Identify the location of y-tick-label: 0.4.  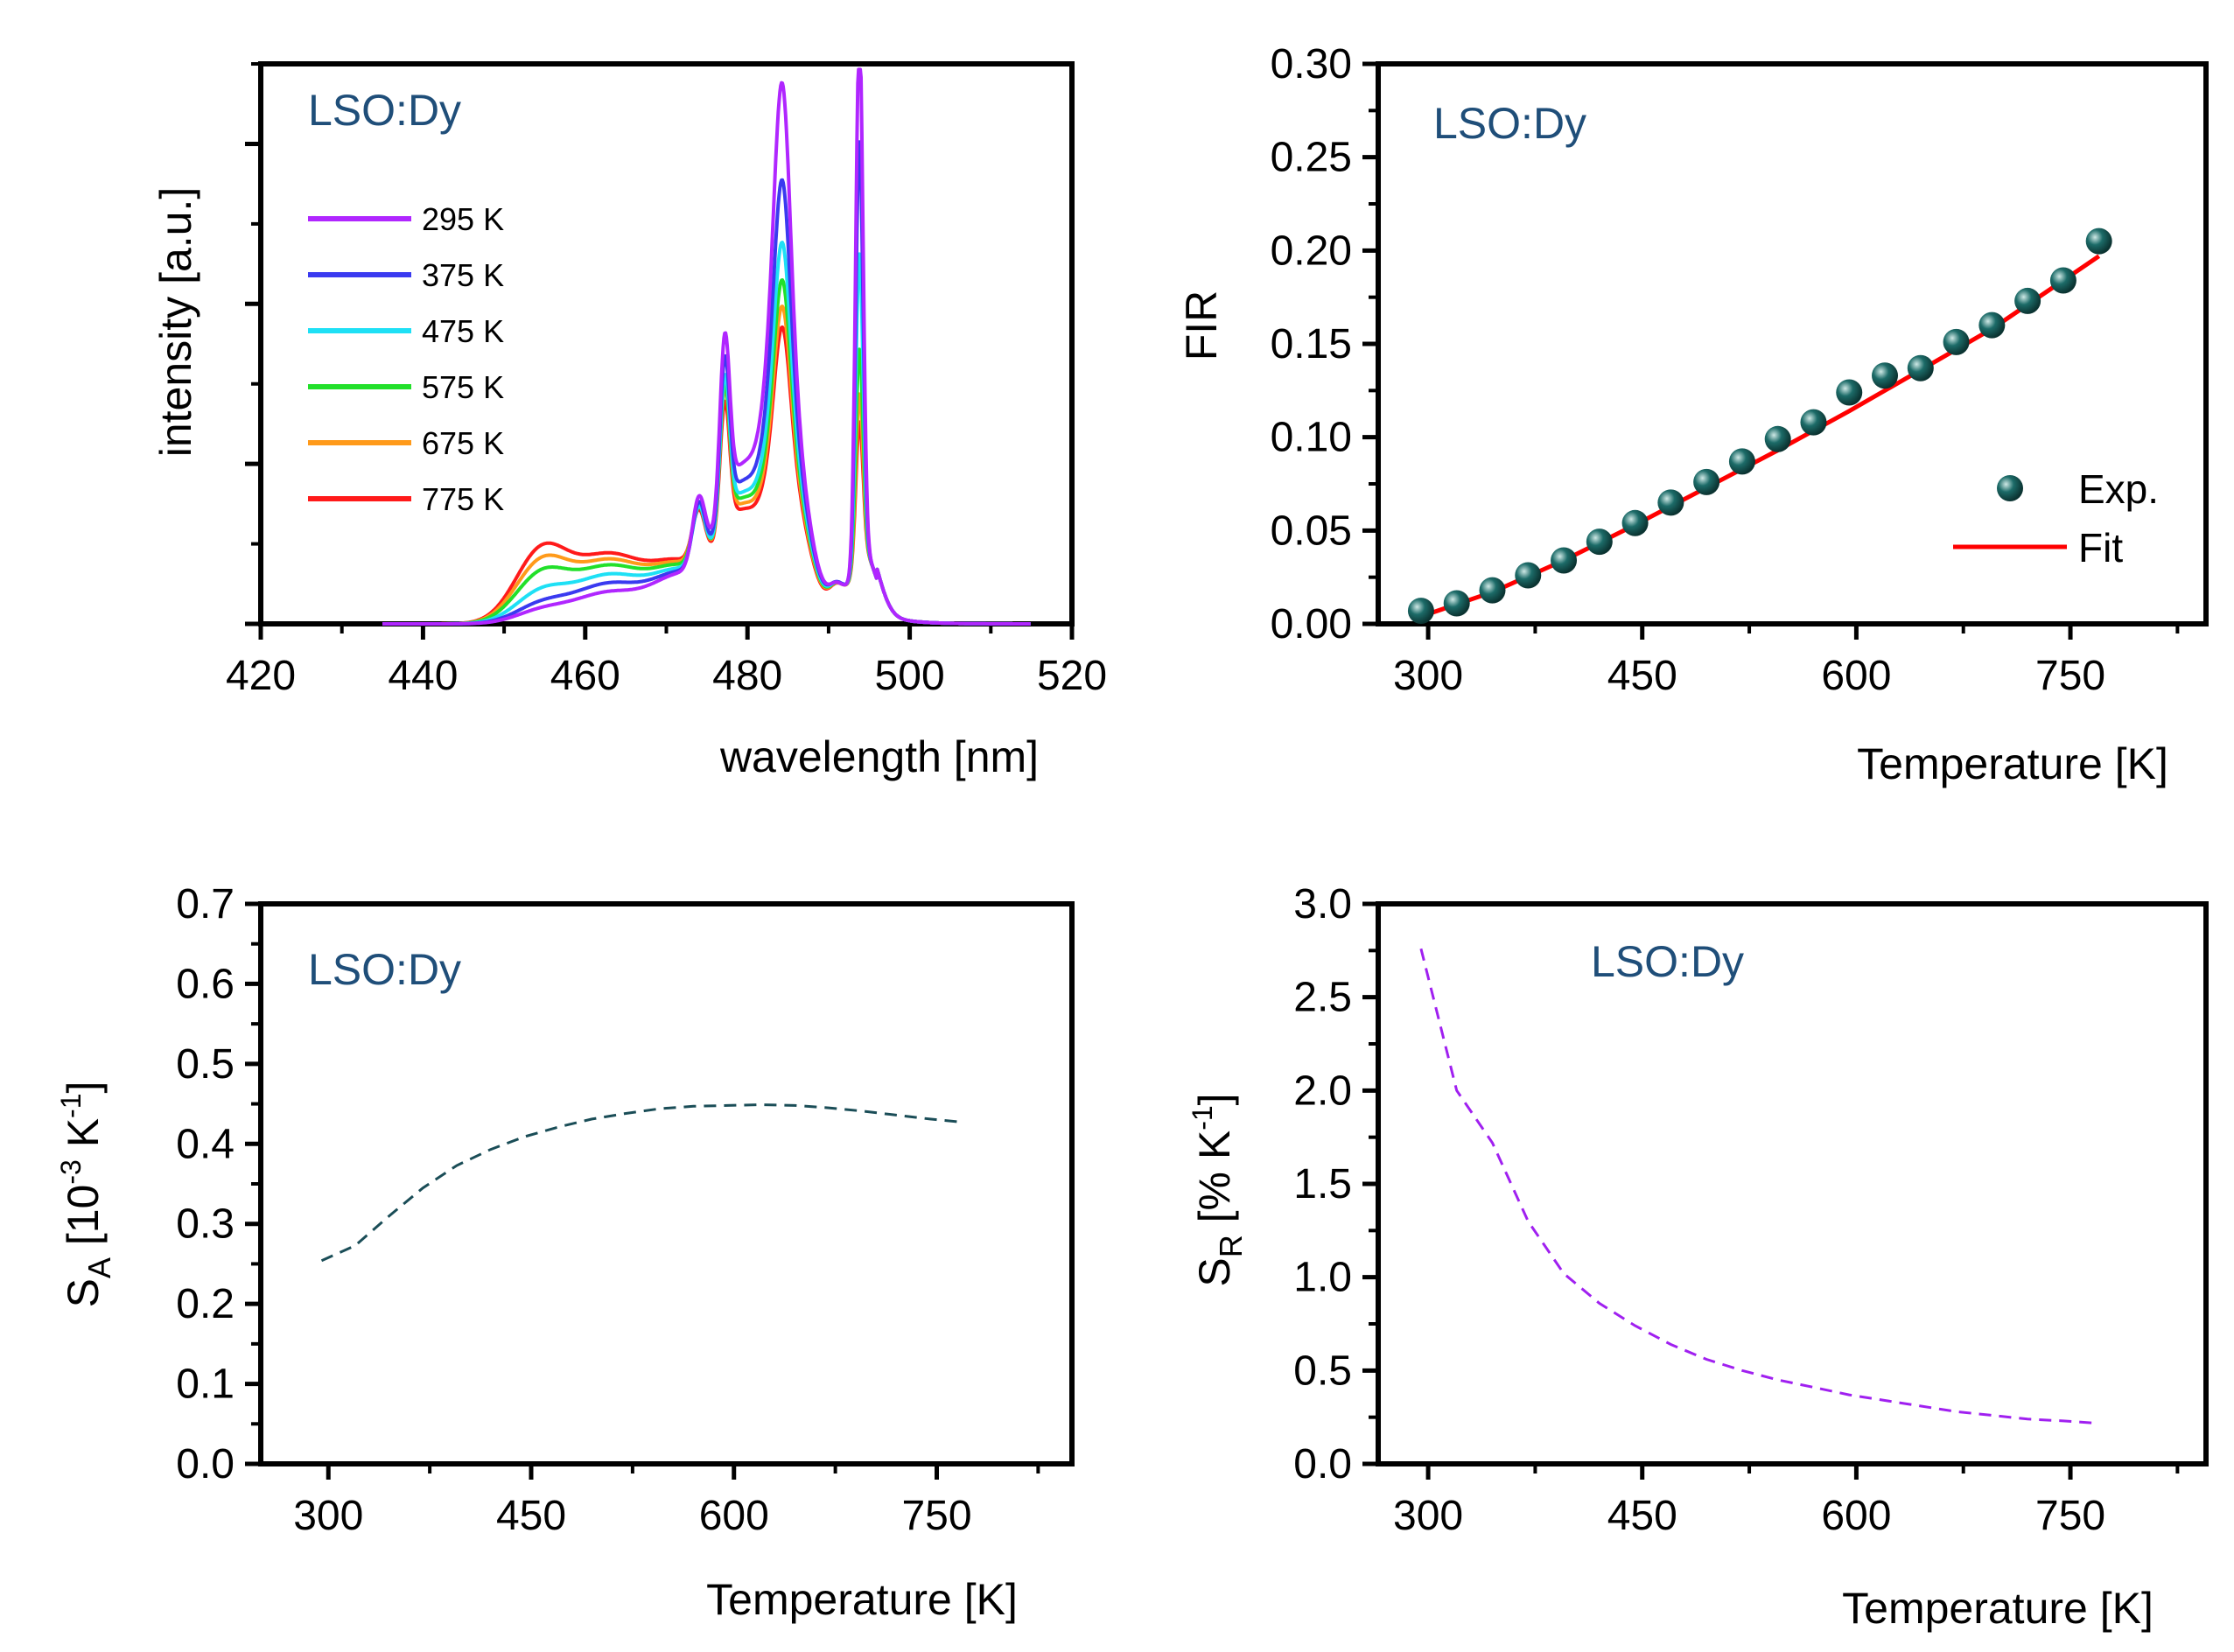
(205, 1144).